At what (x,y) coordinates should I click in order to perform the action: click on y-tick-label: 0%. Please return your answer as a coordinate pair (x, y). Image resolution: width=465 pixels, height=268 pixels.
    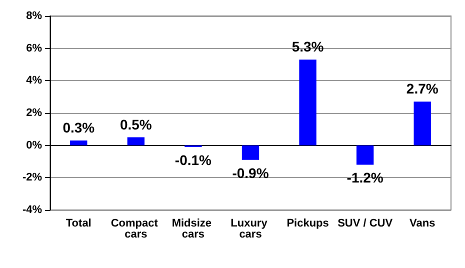
    Looking at the image, I should click on (34, 145).